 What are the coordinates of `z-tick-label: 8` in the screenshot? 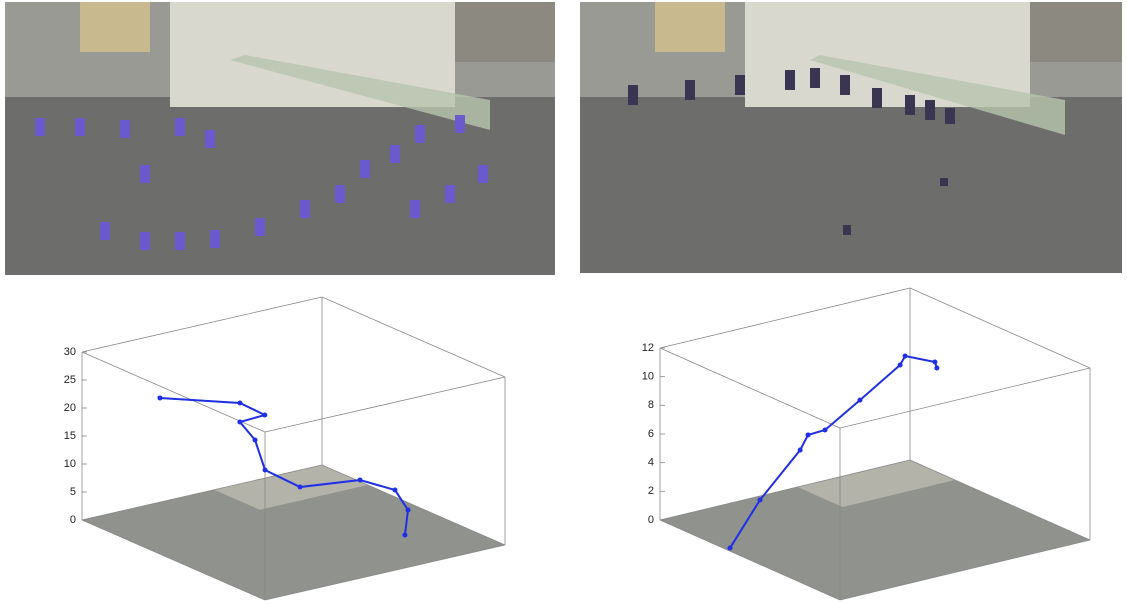 It's located at (651, 405).